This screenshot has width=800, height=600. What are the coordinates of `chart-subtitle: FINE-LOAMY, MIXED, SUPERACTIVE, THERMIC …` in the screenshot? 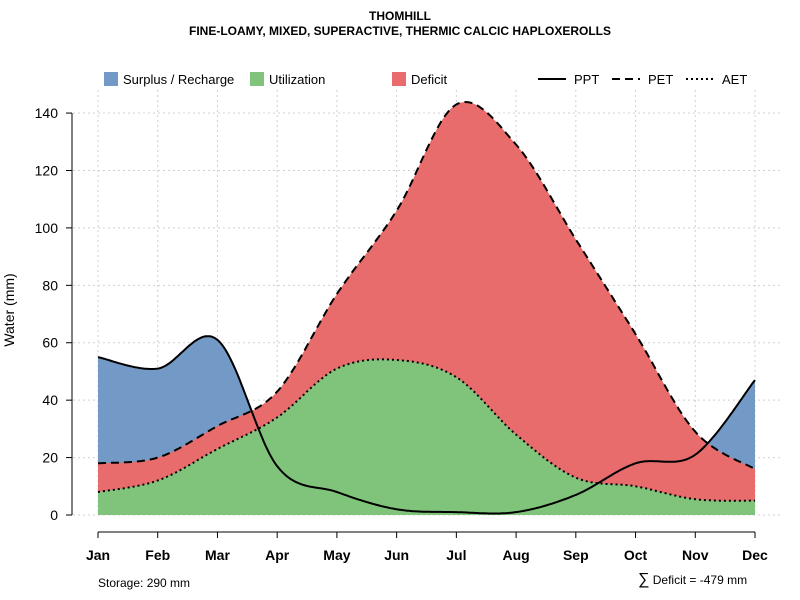 It's located at (399, 31).